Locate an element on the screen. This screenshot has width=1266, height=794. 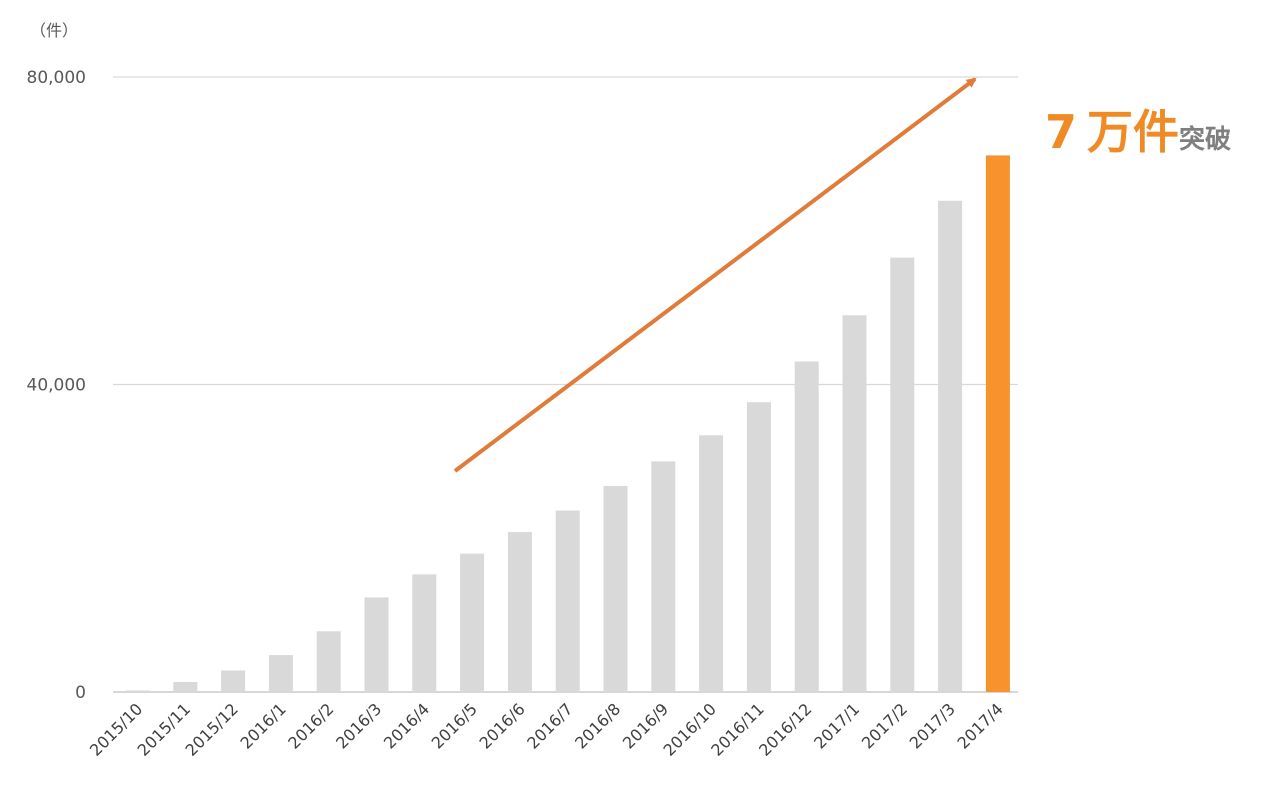
callout: 7 万件突破 is located at coordinates (1138, 132).